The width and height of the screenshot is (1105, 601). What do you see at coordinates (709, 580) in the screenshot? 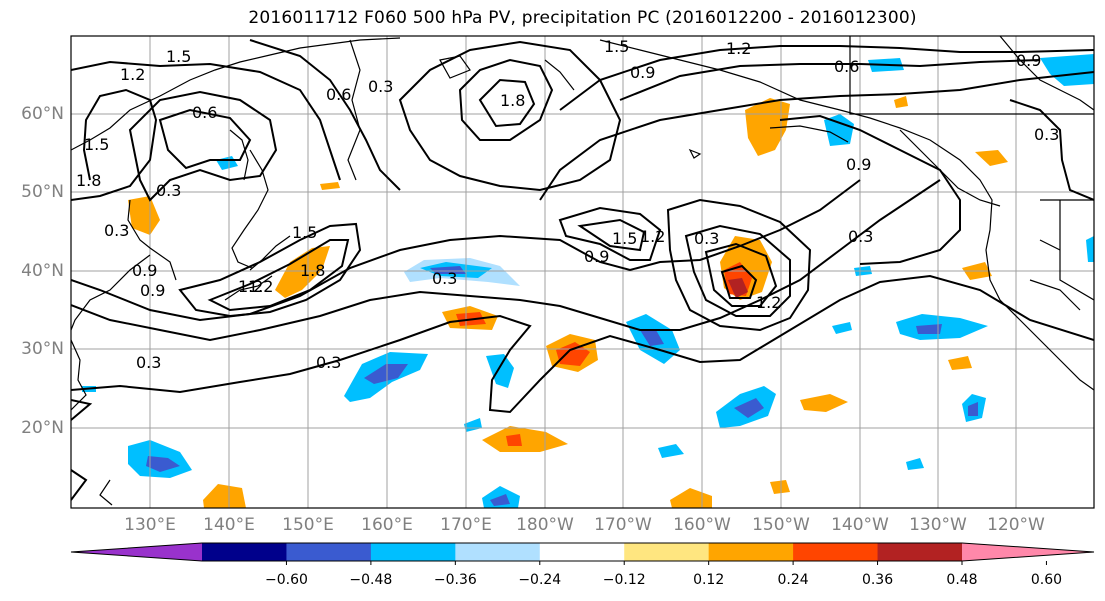
I see `colorbar-tick-label: 0.12` at bounding box center [709, 580].